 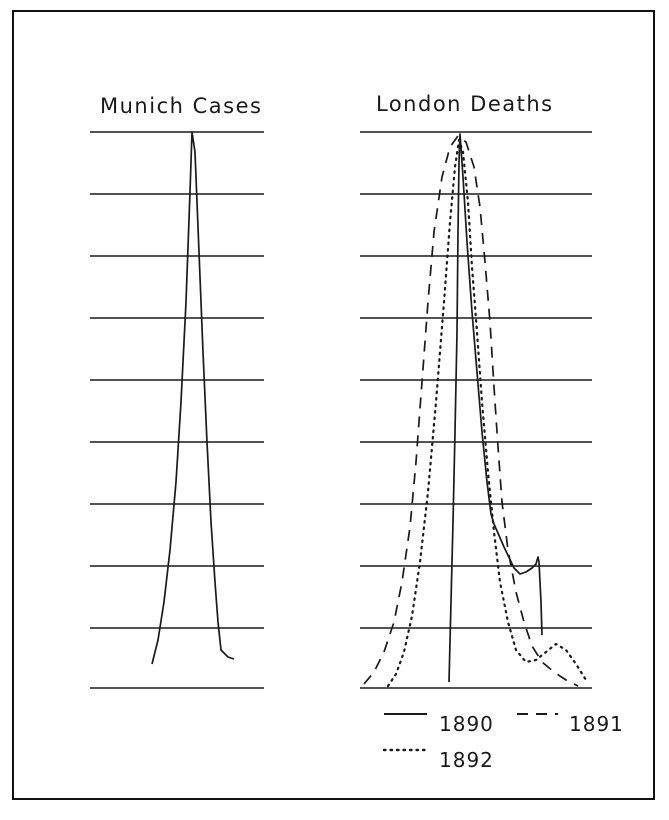 I want to click on munich-curves, so click(x=193, y=398).